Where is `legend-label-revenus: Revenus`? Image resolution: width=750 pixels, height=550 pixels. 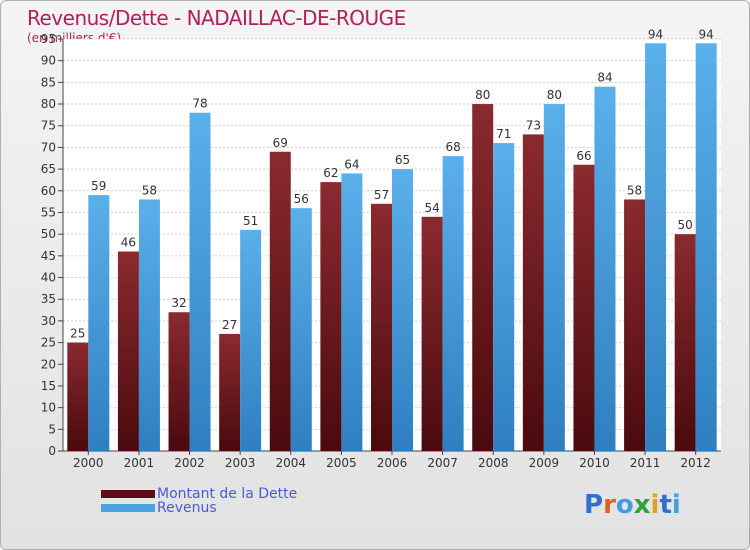 legend-label-revenus: Revenus is located at coordinates (187, 508).